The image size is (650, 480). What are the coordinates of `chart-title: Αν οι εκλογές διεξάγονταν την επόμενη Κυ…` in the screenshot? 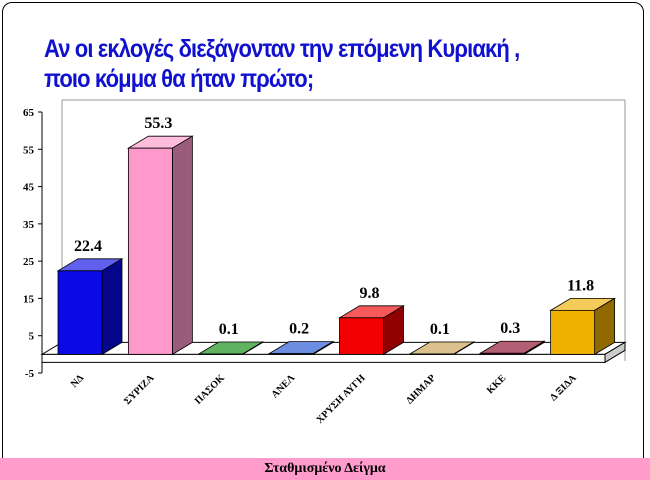 It's located at (282, 64).